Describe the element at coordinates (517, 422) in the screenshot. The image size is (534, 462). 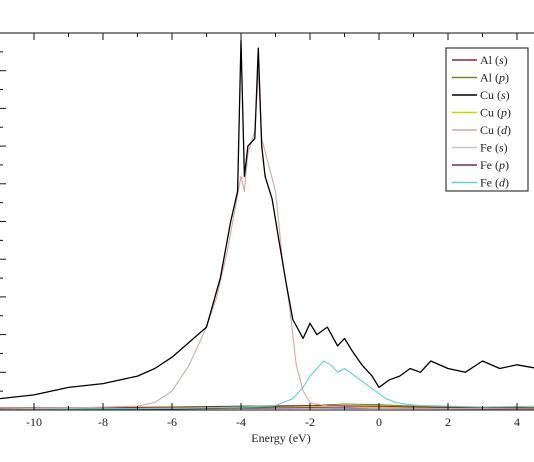
I see `x-tick-label: 4` at that location.